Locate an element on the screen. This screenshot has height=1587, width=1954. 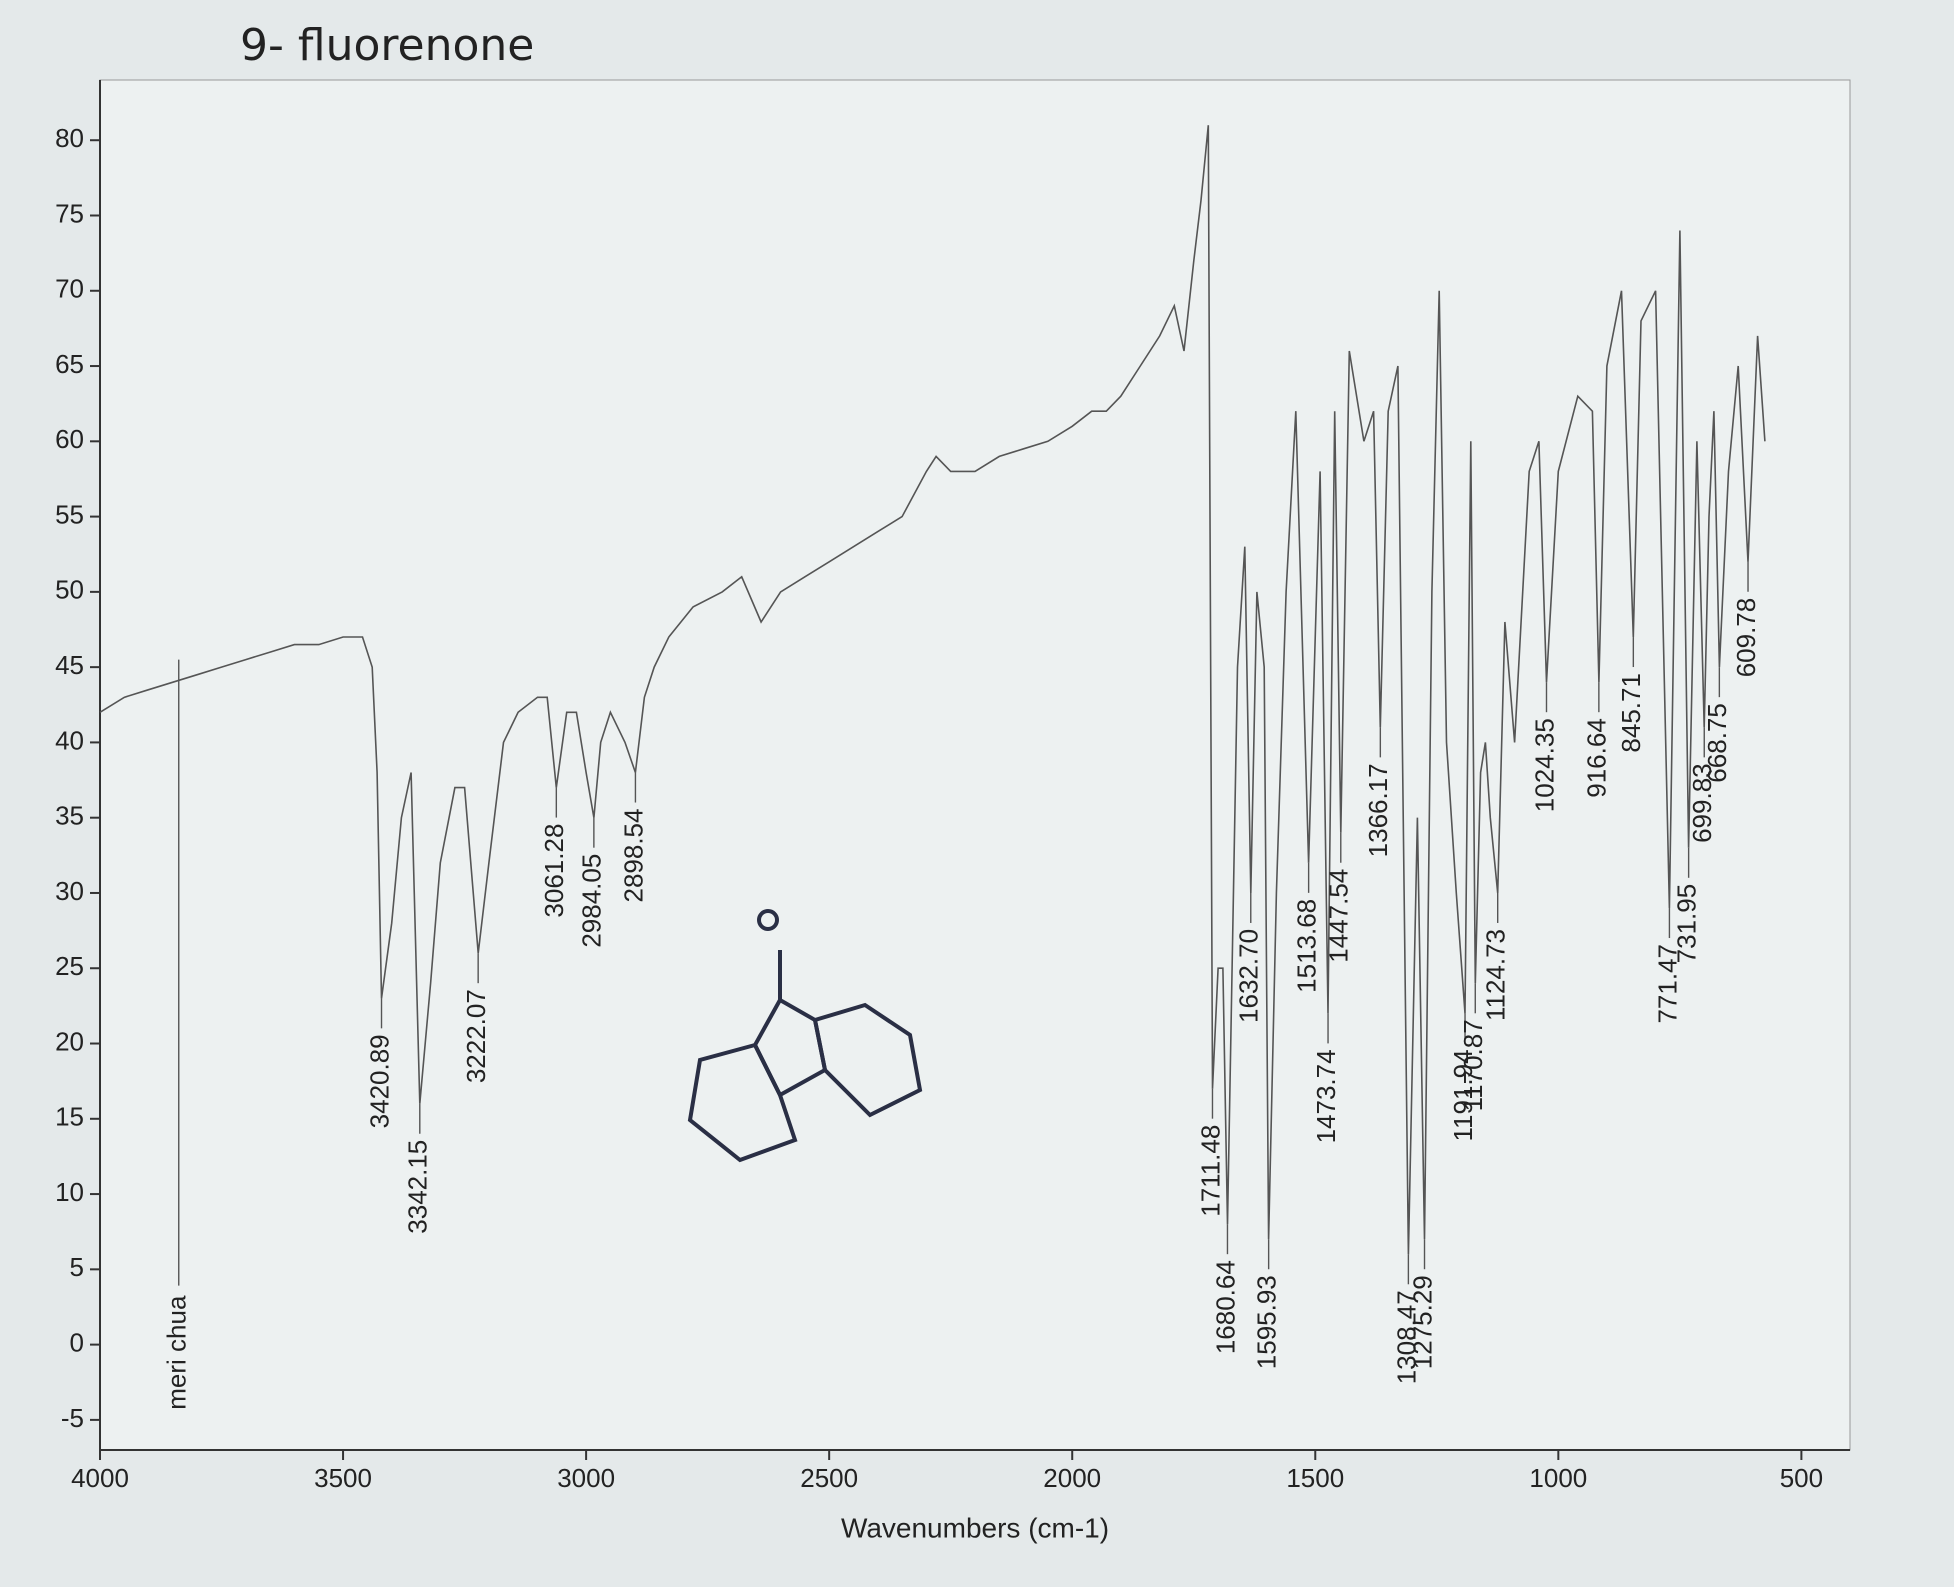
y-tick-label: 75 is located at coordinates (69, 213).